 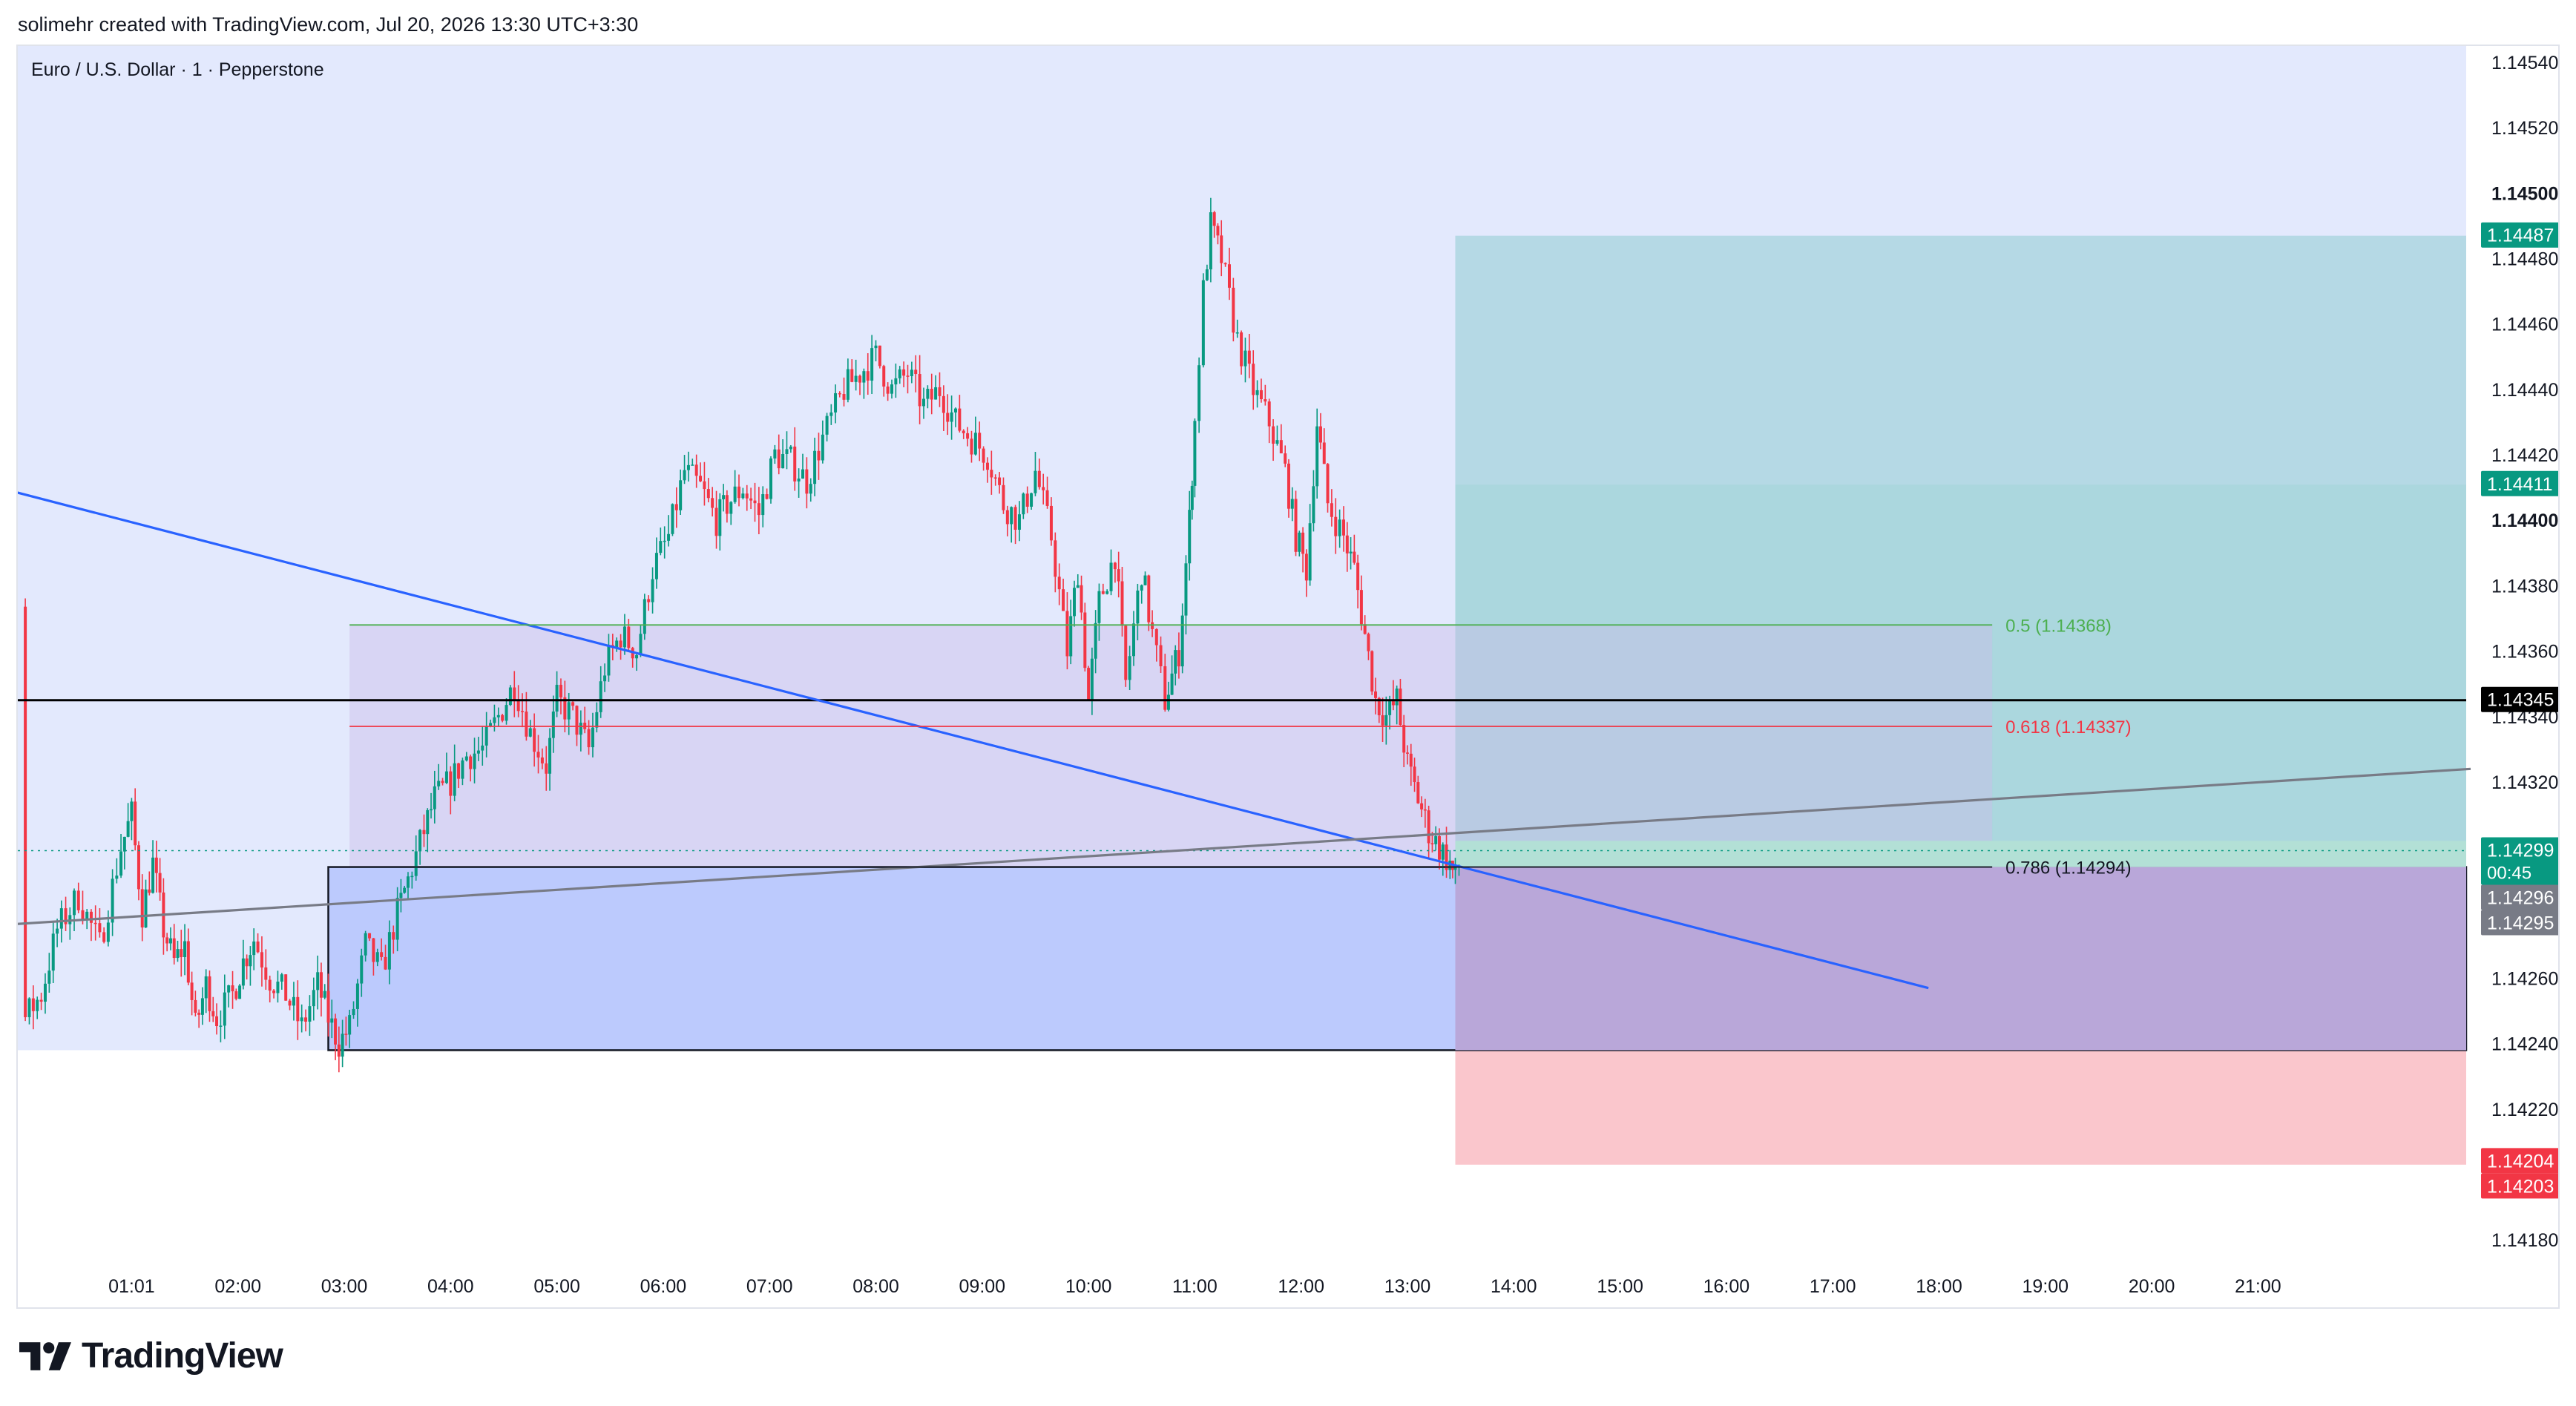 I want to click on x-tick-label: 11:00, so click(x=1195, y=1286).